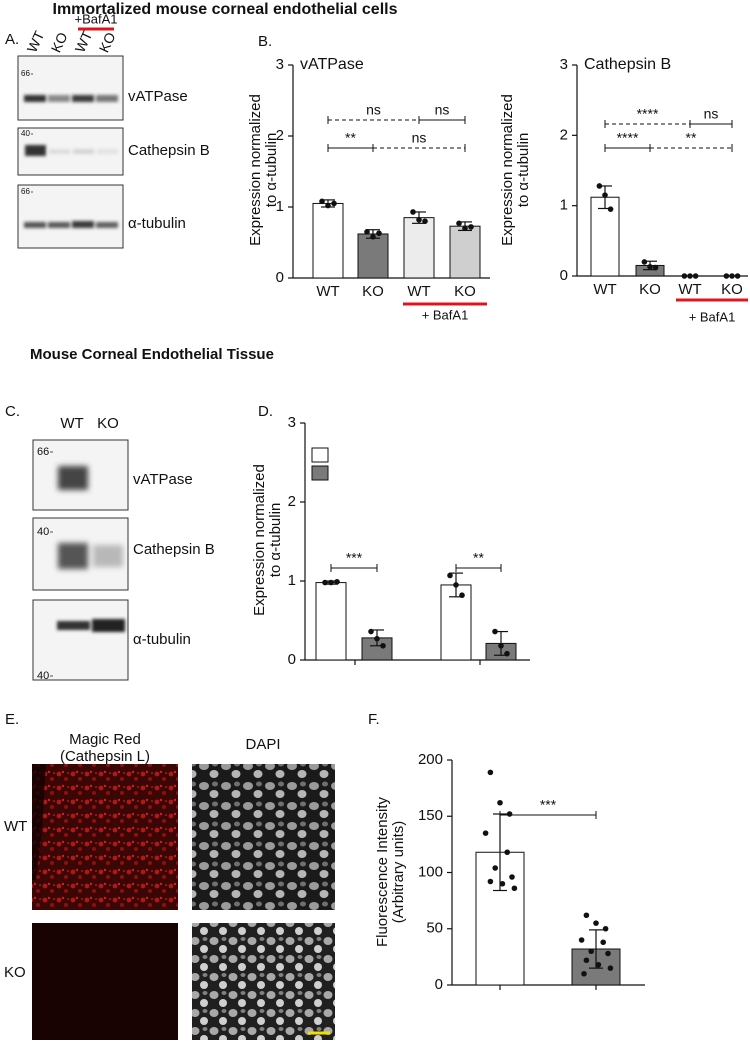  Describe the element at coordinates (430, 815) in the screenshot. I see `y-tick-label: 150` at that location.